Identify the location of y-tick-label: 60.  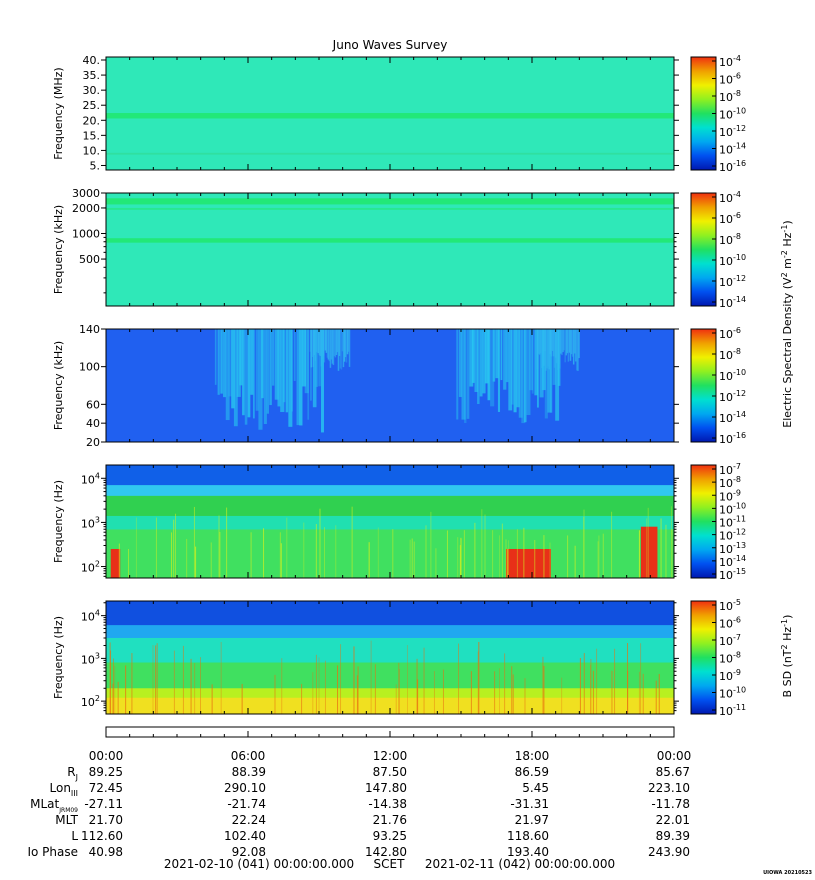
(93, 404).